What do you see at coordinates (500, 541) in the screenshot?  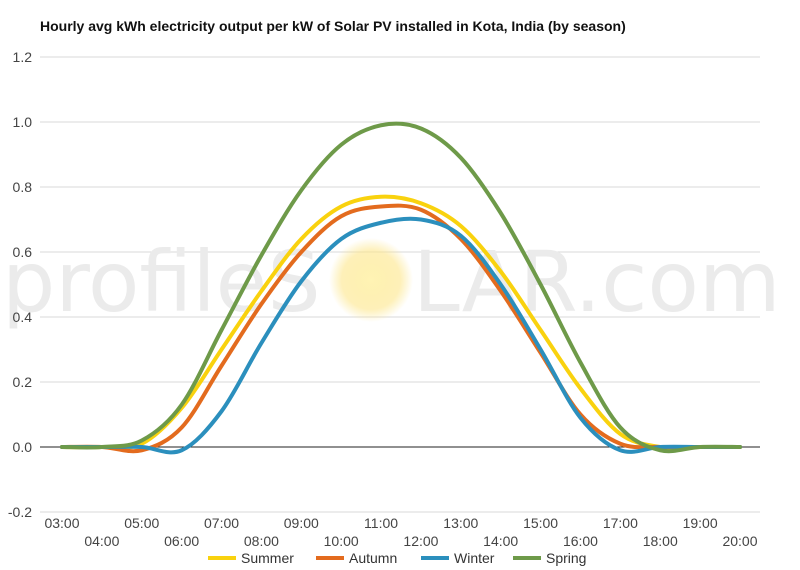 I see `x-tick-label: 14:00` at bounding box center [500, 541].